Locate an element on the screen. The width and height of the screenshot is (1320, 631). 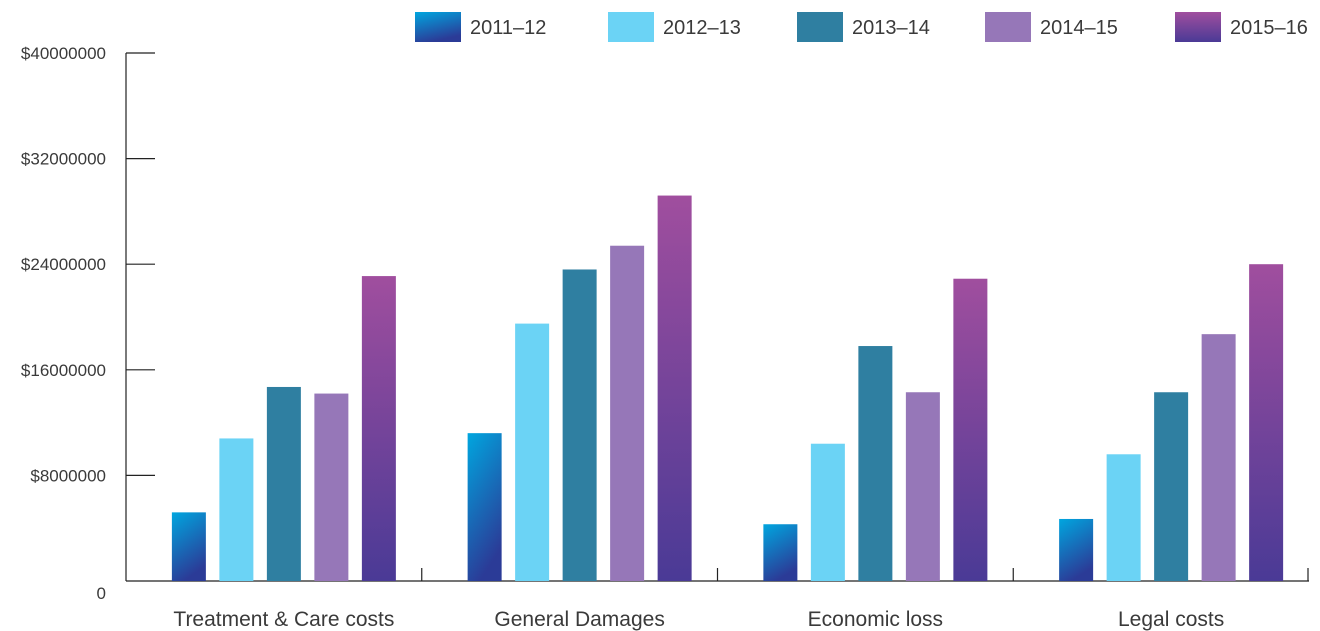
legend-item: 2014–15 is located at coordinates (1051, 27).